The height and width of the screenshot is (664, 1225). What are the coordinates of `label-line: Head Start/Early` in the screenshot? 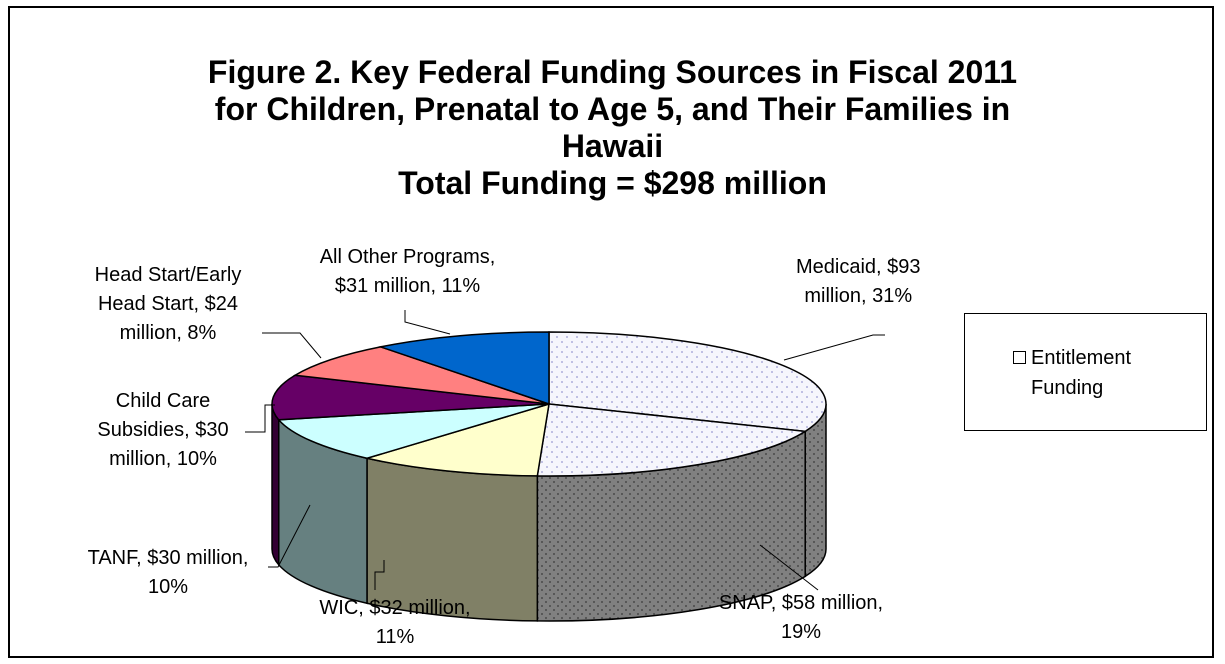 It's located at (168, 275).